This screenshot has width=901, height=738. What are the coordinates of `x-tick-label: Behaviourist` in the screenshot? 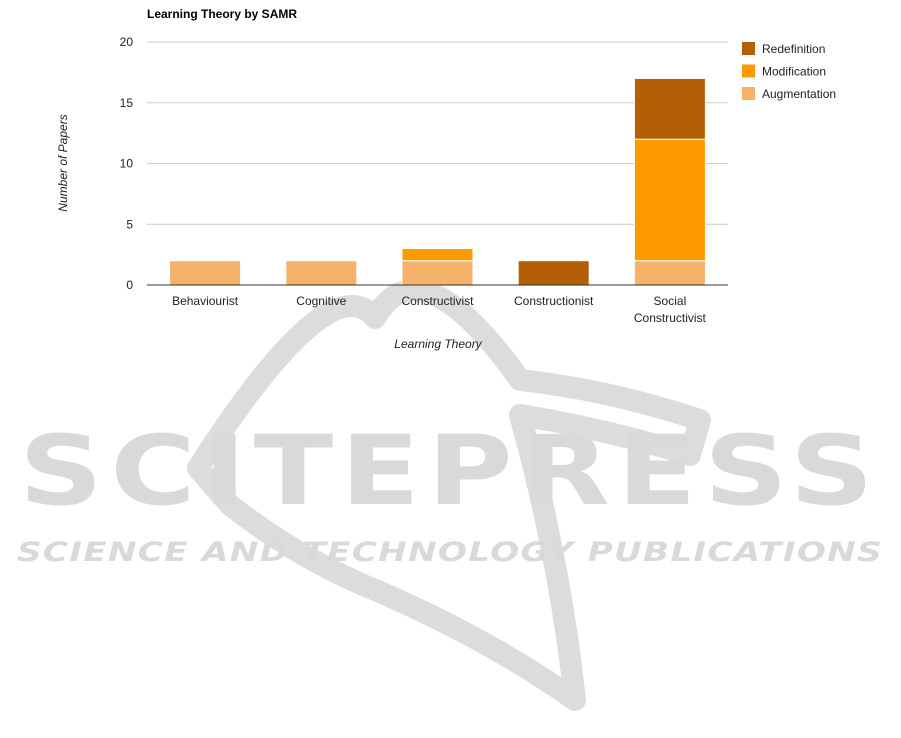 It's located at (205, 301).